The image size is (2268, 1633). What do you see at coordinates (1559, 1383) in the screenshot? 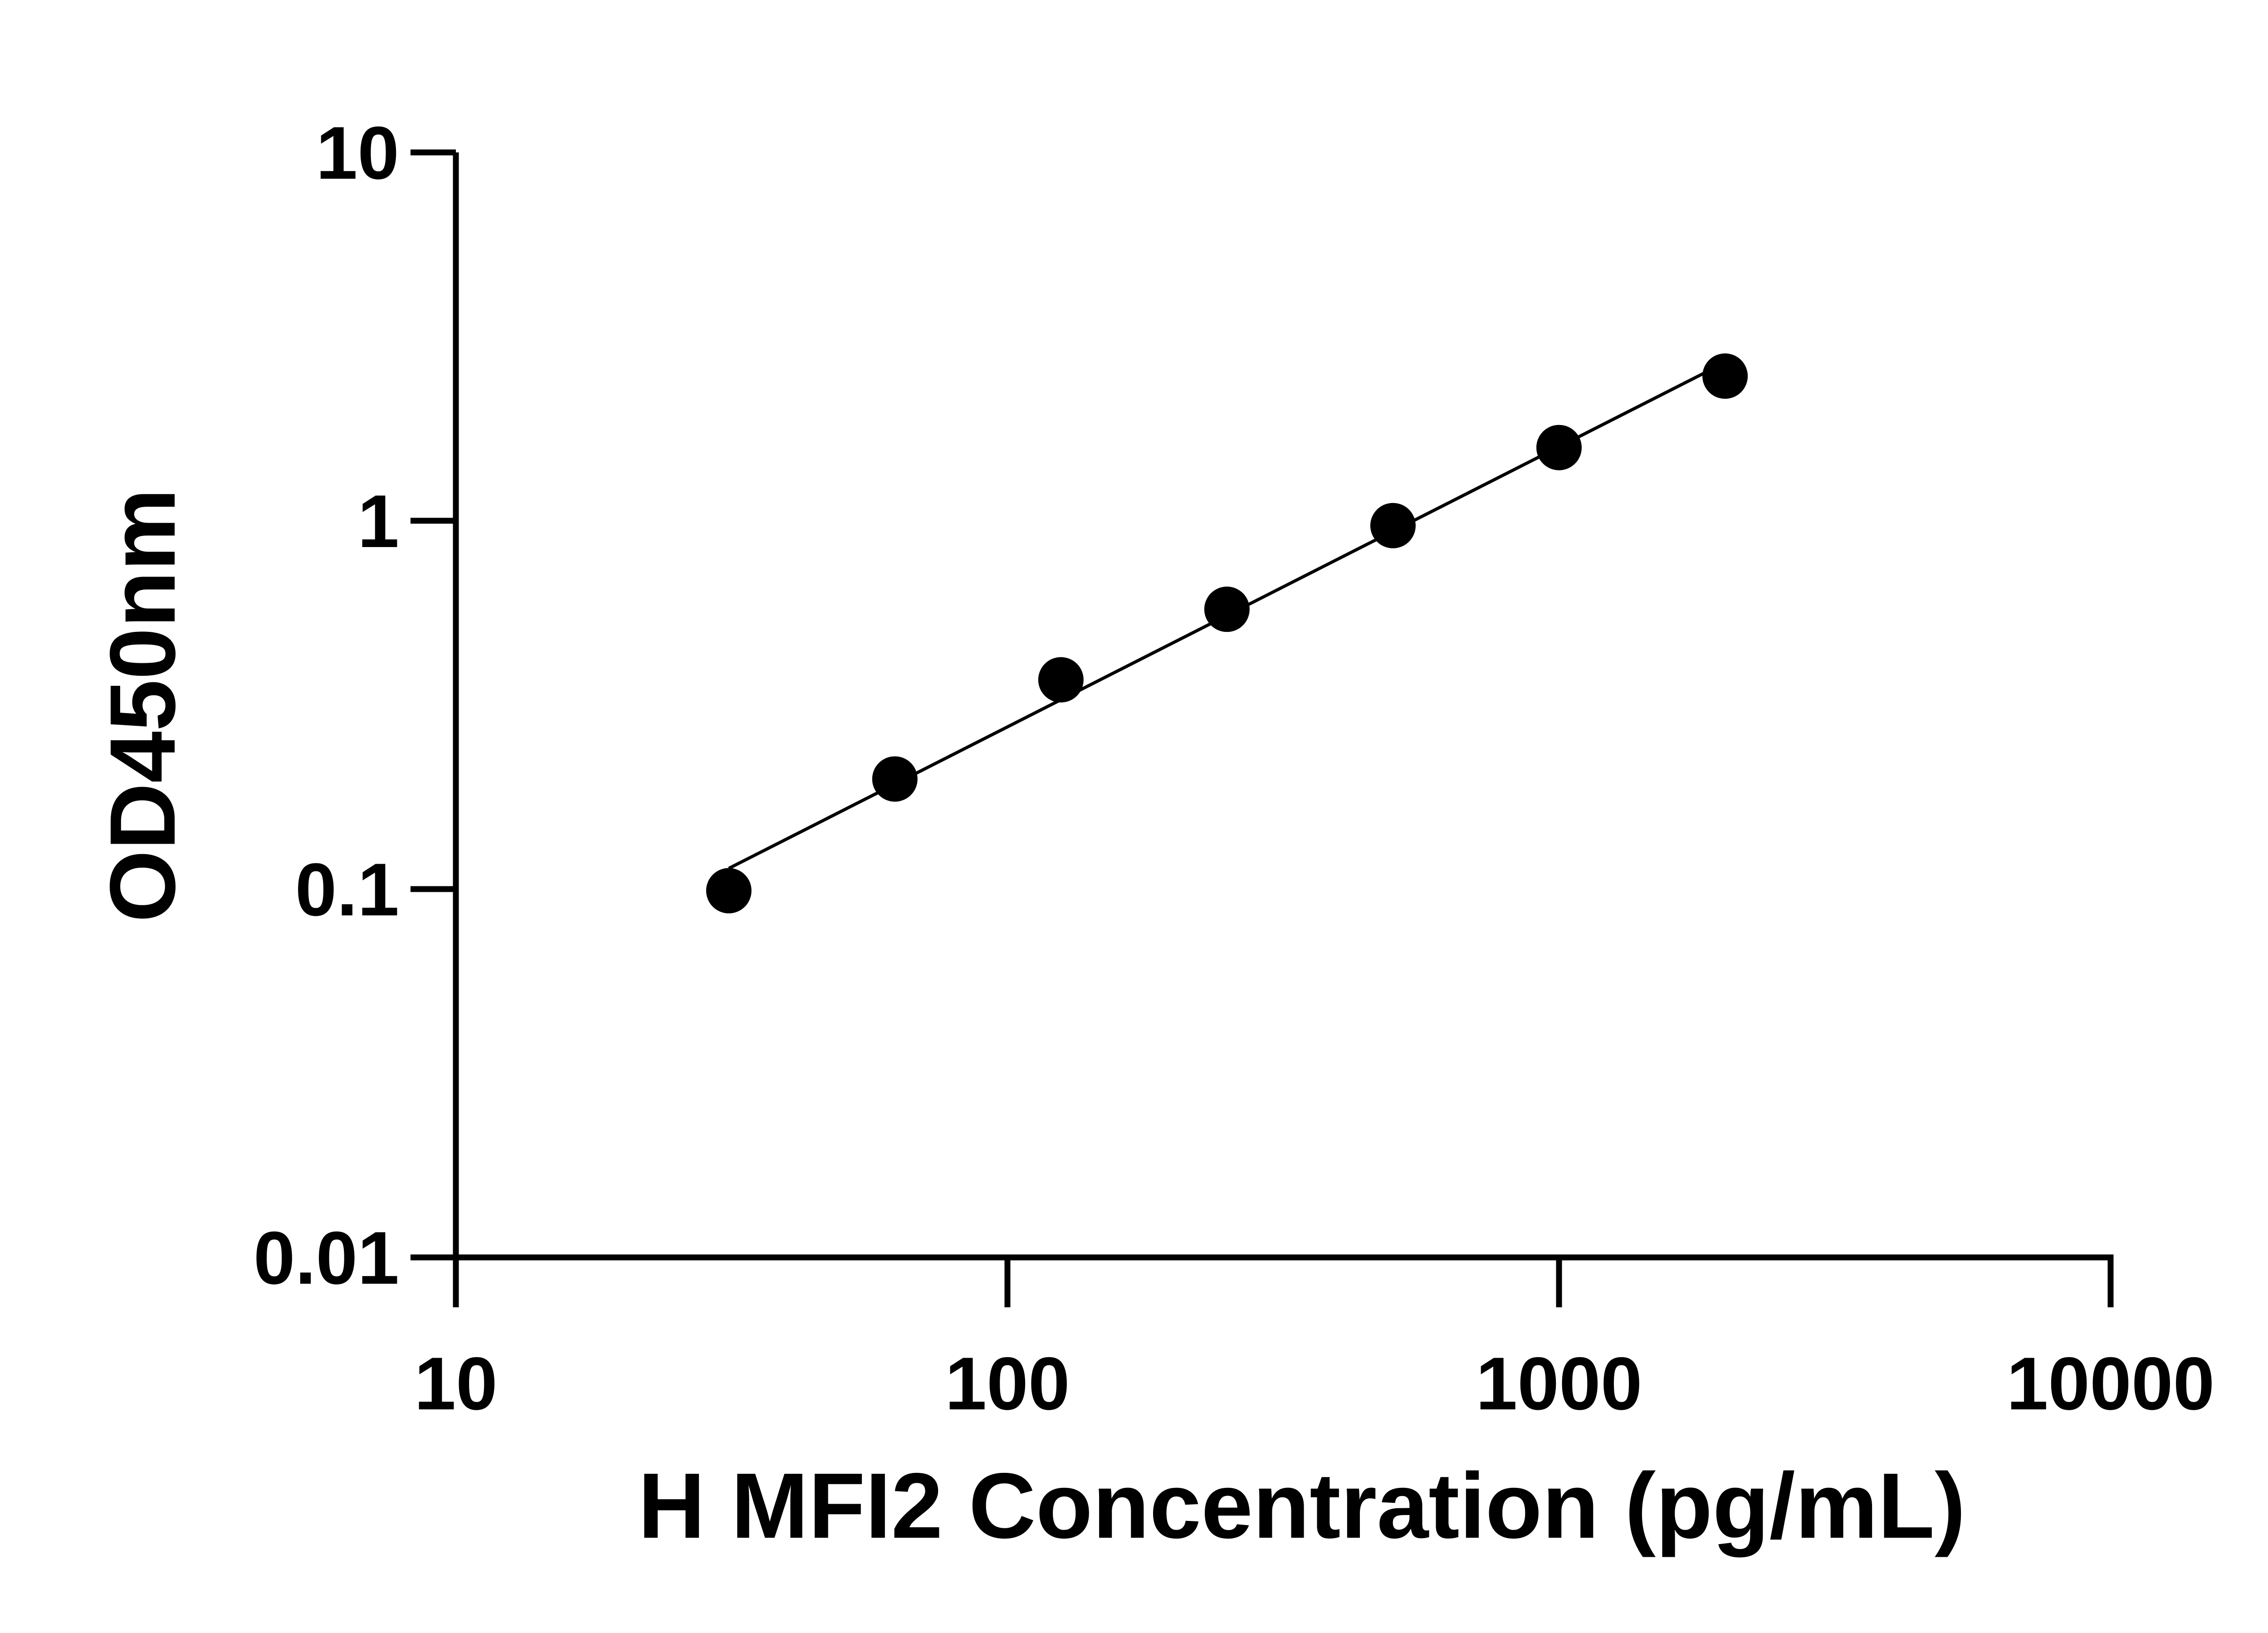
I see `x-tick-label: 1000` at bounding box center [1559, 1383].